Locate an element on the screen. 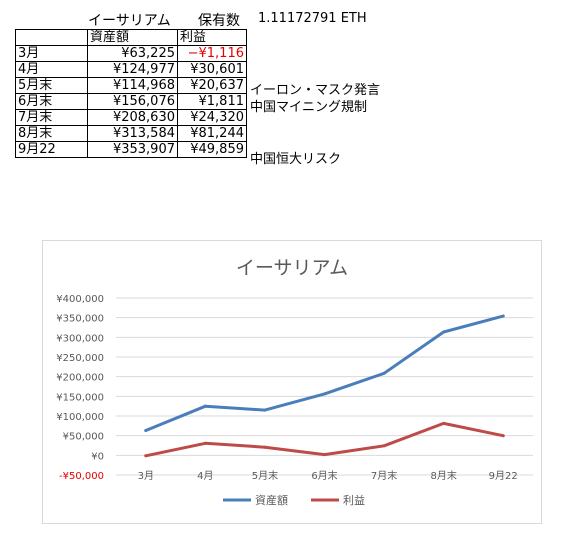 The image size is (577, 545). legend-label: 資産額 is located at coordinates (271, 500).